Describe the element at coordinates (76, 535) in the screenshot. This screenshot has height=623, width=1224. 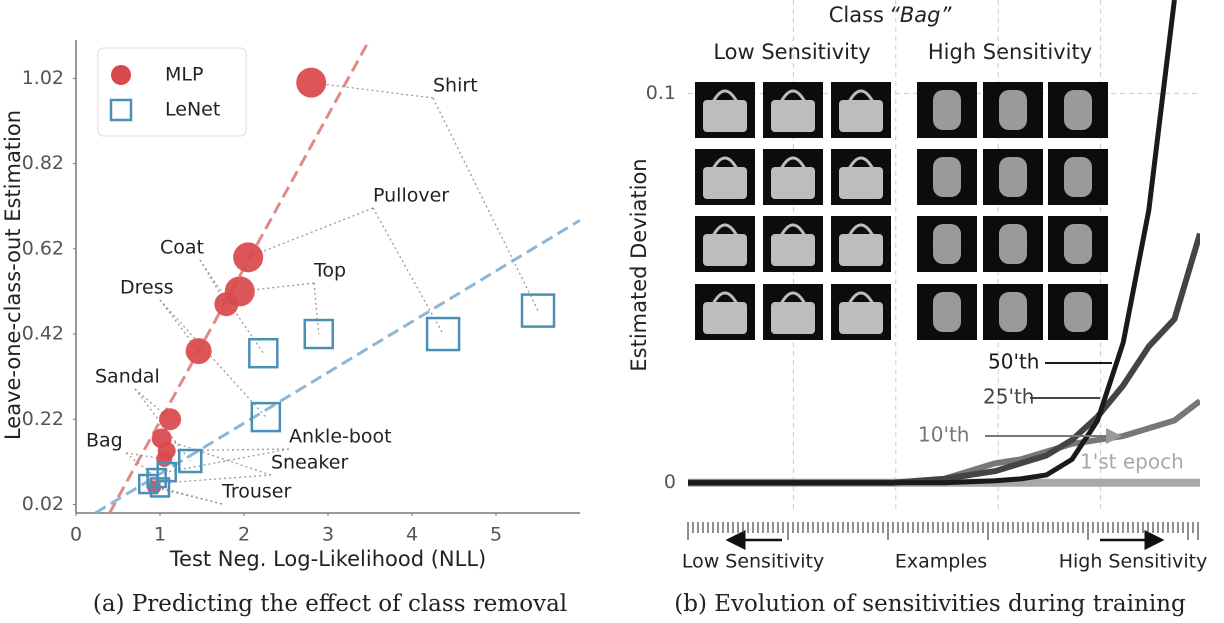
I see `x-tick-label: 0` at that location.